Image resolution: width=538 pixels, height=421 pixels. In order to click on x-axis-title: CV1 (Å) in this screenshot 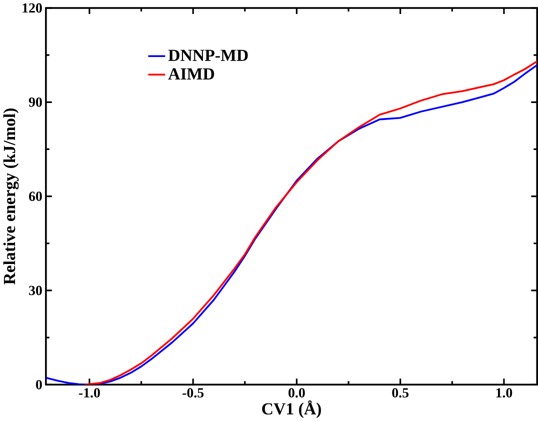, I will do `click(291, 409)`.